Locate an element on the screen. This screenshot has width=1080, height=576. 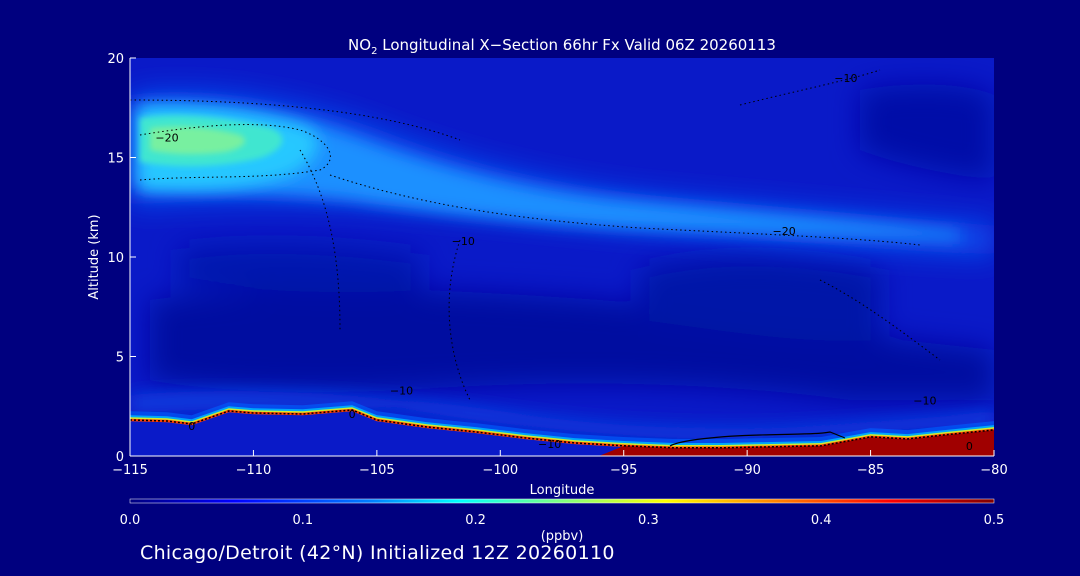
y-axis: 0 5 10 15 20 is located at coordinates (121, 258).